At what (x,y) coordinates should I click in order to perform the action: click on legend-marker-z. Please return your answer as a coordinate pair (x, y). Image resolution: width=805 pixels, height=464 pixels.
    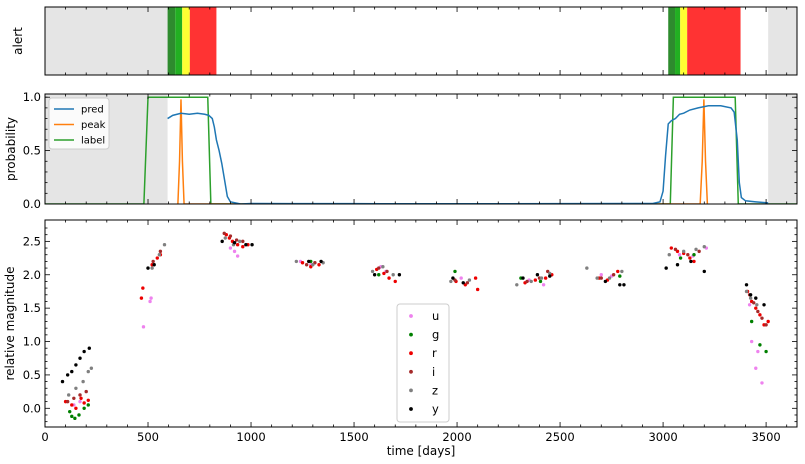
    Looking at the image, I should click on (411, 390).